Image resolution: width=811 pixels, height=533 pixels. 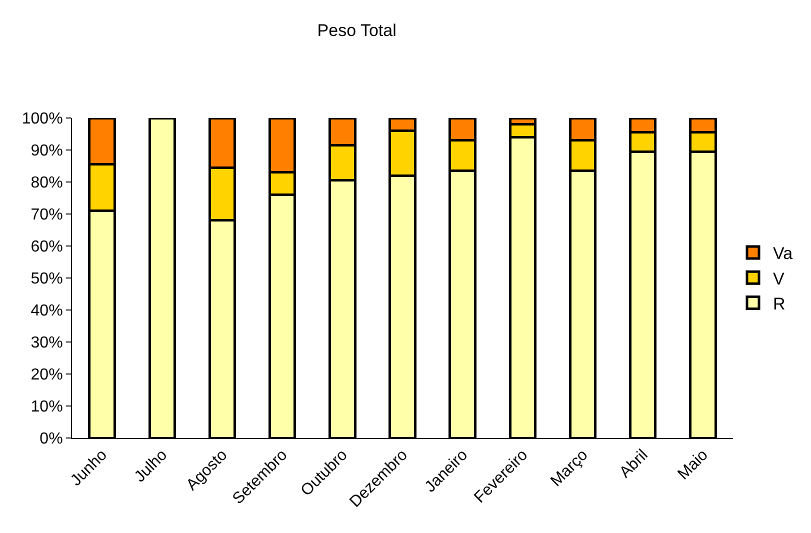 I want to click on y-tick-label: 80%, so click(x=46, y=183).